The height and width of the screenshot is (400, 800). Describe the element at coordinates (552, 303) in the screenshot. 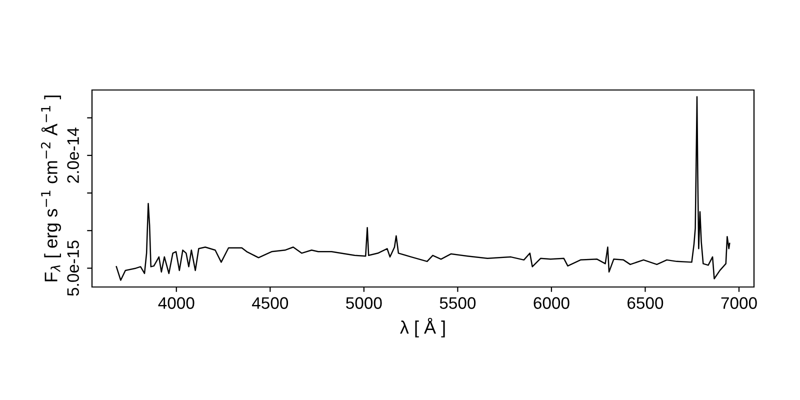

I see `x-tick-label: 6000` at that location.